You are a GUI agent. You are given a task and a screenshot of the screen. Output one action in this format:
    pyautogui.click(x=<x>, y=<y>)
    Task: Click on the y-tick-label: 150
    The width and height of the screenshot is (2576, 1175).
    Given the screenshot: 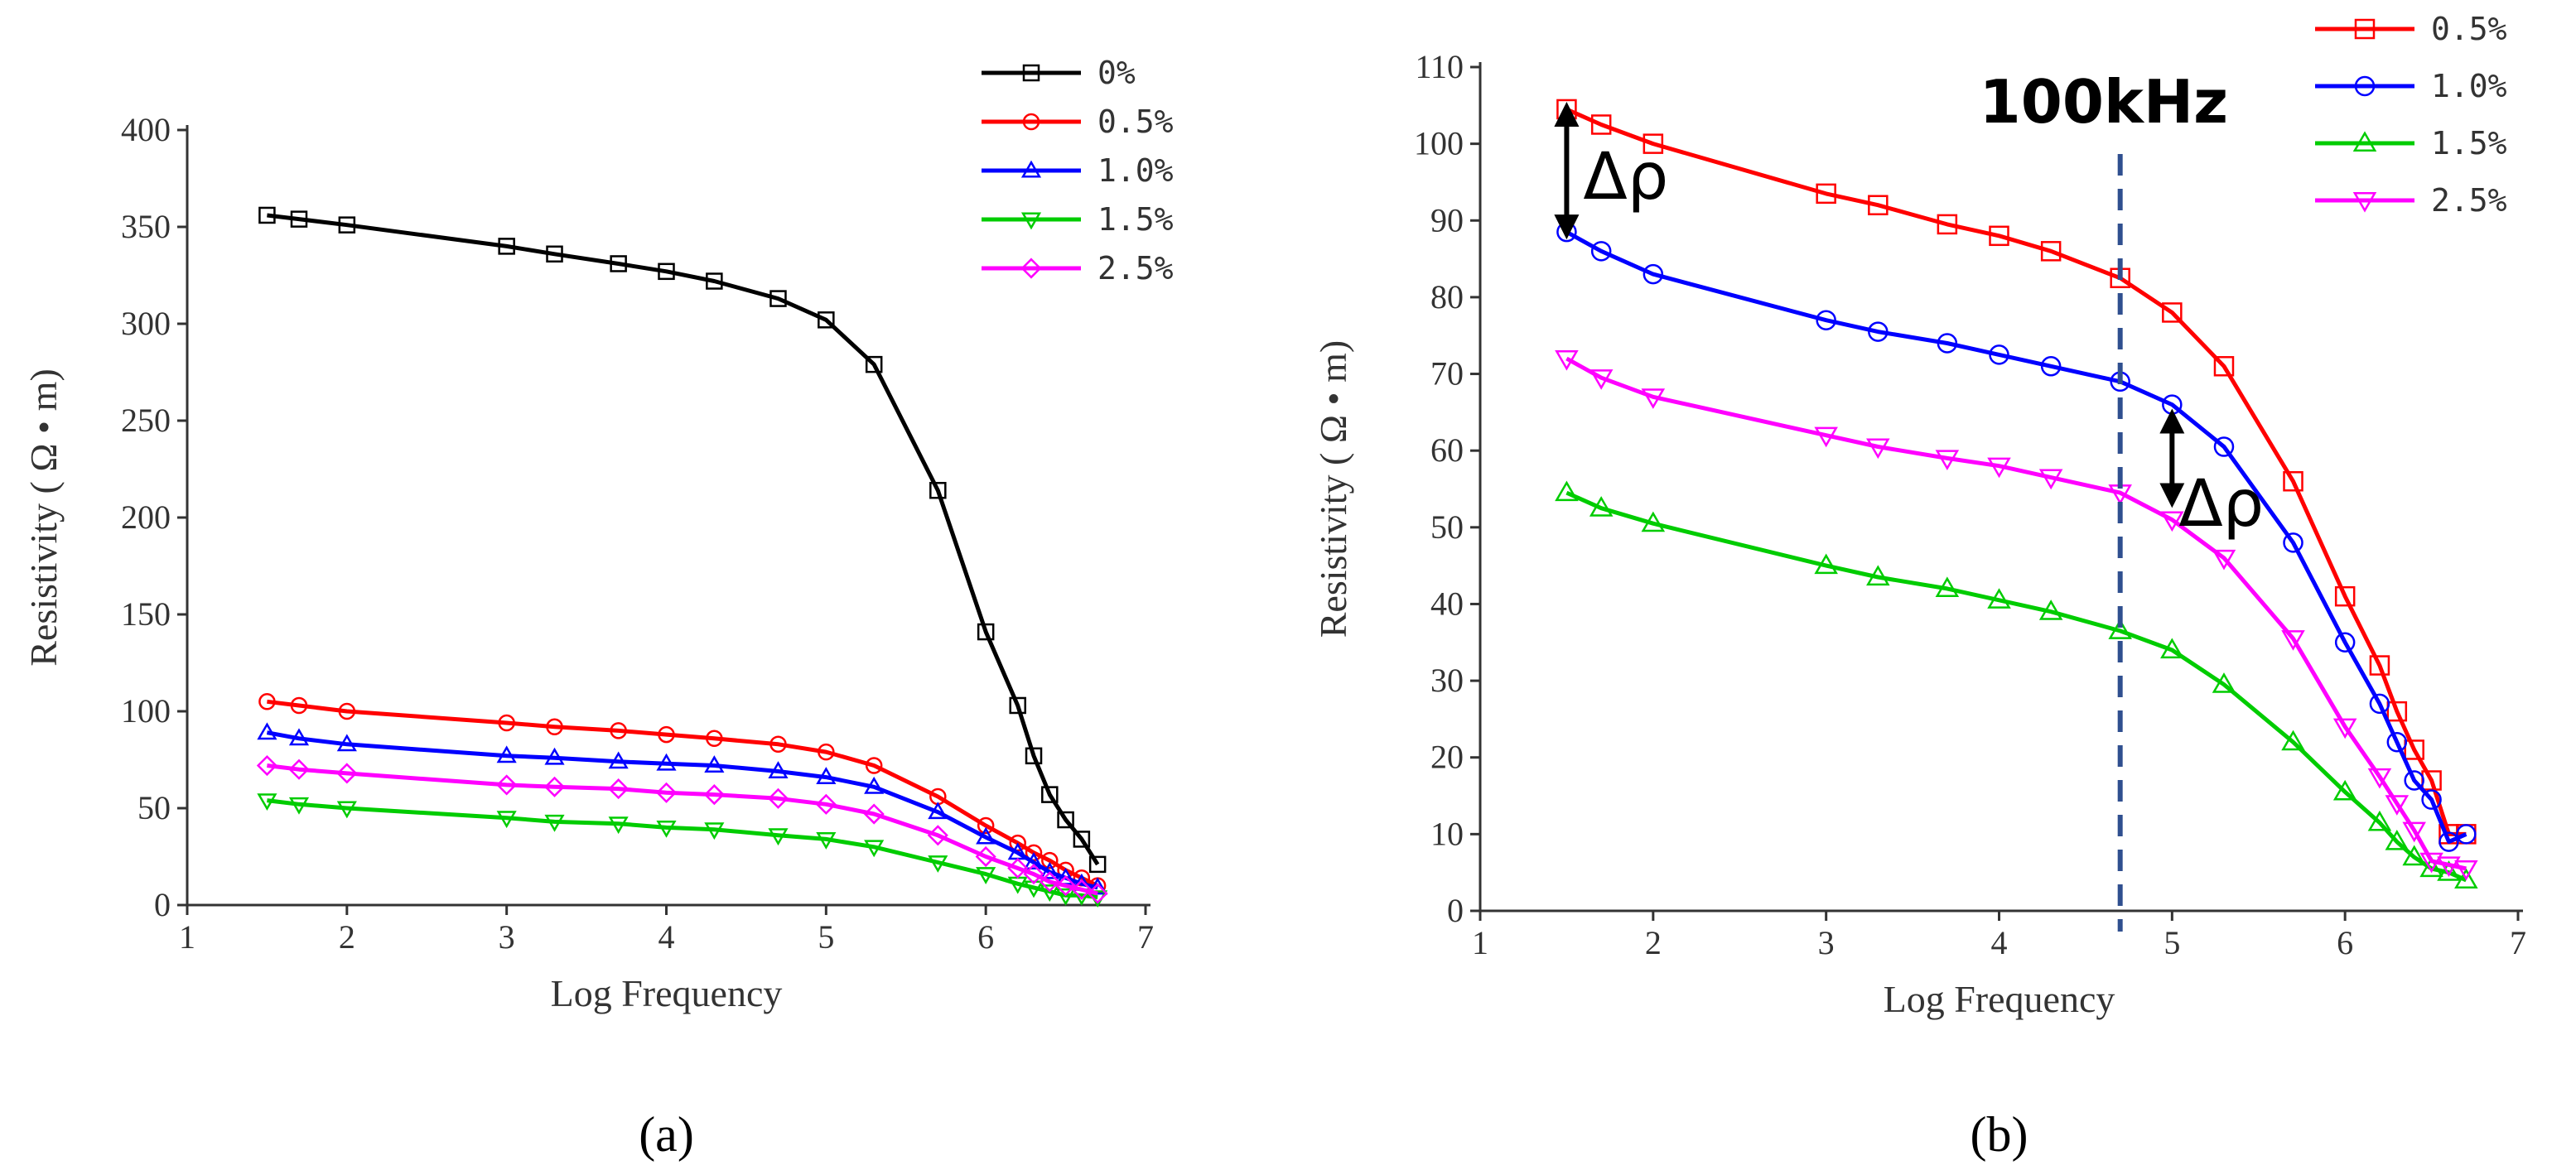 What is the action you would take?
    pyautogui.click(x=146, y=614)
    